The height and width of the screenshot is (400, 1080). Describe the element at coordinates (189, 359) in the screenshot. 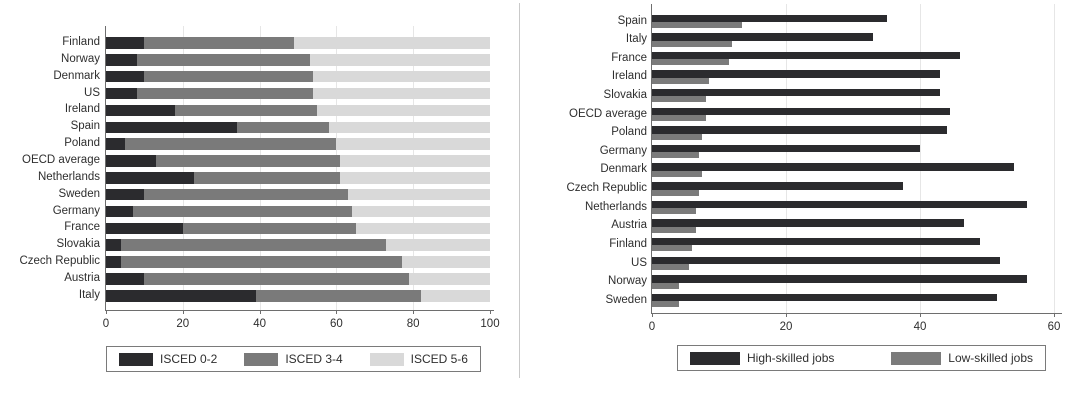

I see `legend-label: ISCED 0-2` at that location.